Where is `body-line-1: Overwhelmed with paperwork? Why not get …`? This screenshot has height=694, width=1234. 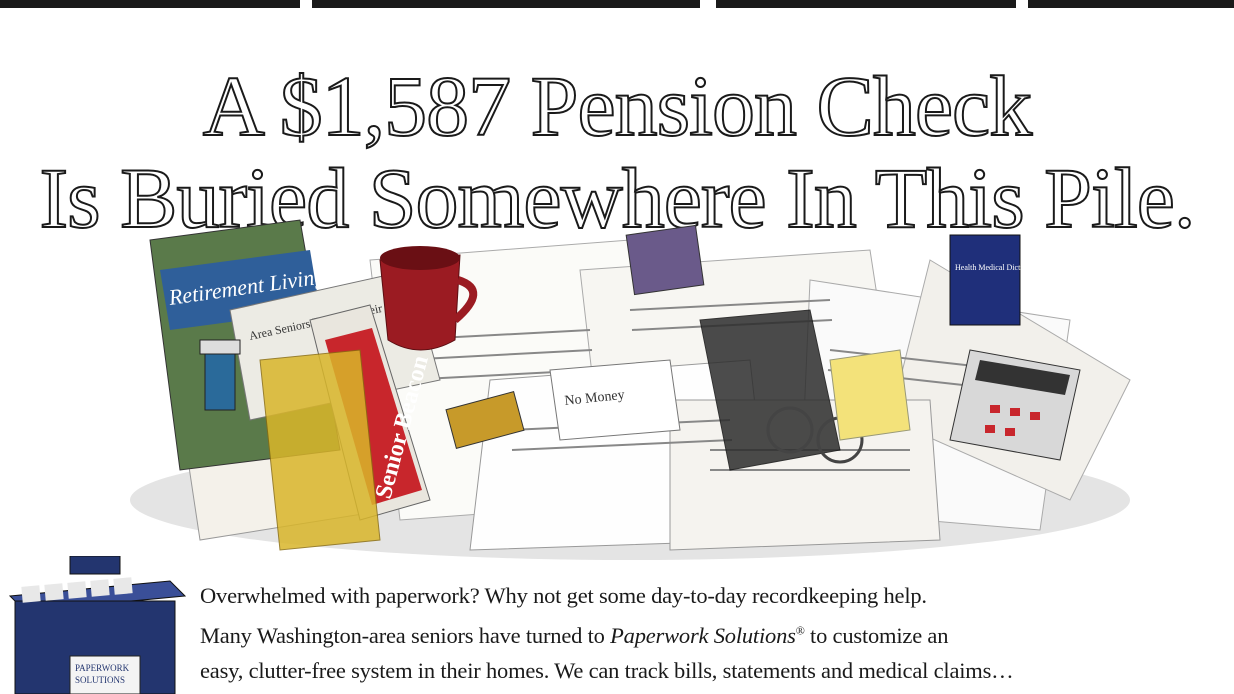 body-line-1: Overwhelmed with paperwork? Why not get … is located at coordinates (563, 595).